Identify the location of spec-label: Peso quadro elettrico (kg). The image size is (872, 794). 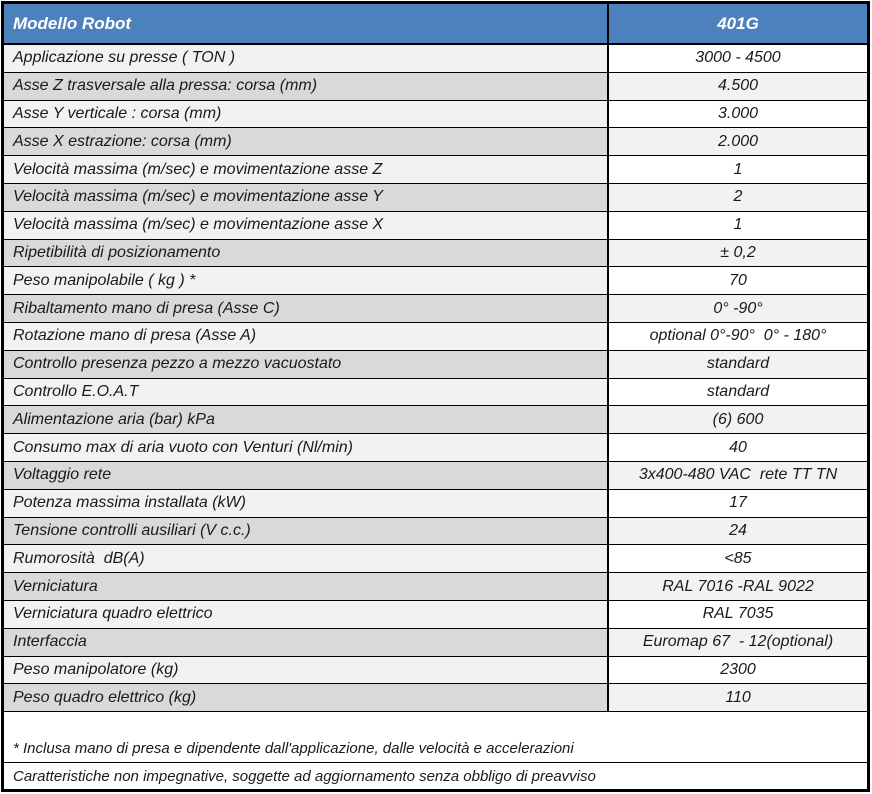
(306, 698).